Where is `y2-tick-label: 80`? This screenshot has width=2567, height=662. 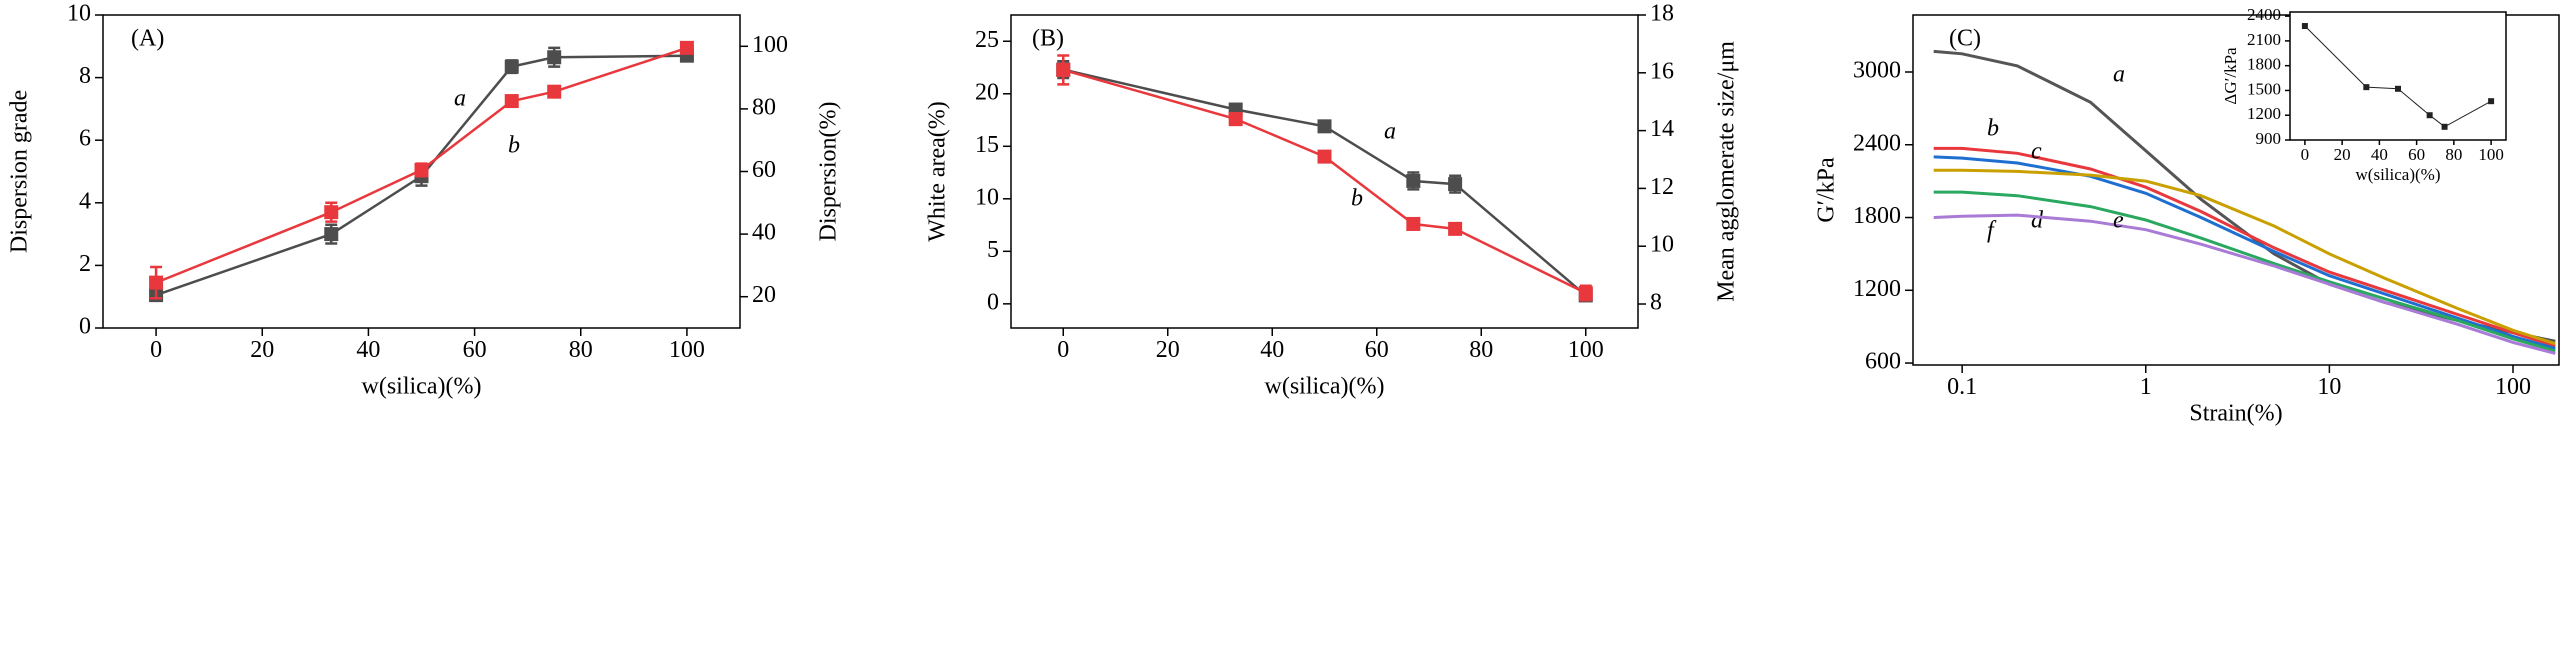 y2-tick-label: 80 is located at coordinates (764, 107).